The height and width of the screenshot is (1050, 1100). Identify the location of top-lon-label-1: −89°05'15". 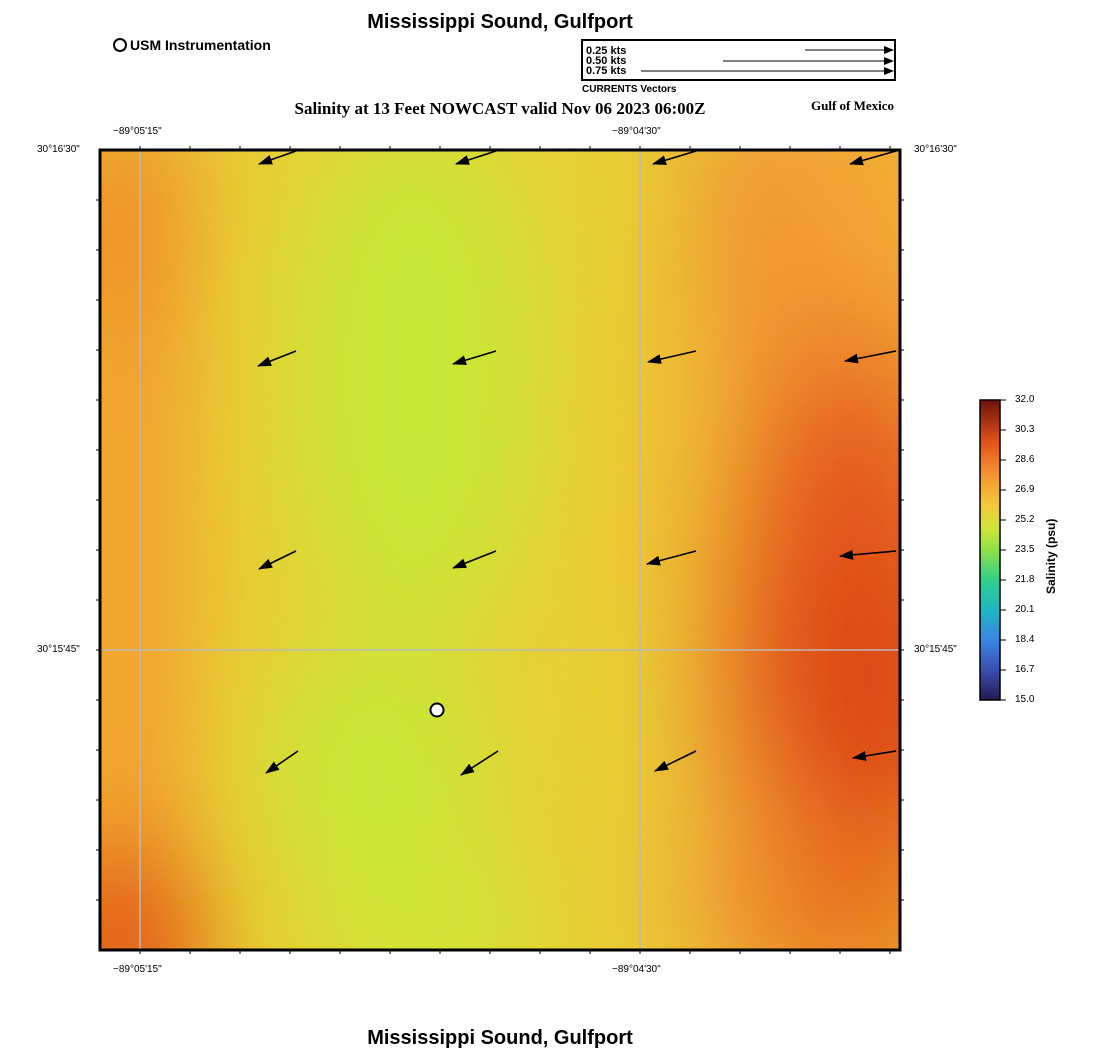
(137, 131).